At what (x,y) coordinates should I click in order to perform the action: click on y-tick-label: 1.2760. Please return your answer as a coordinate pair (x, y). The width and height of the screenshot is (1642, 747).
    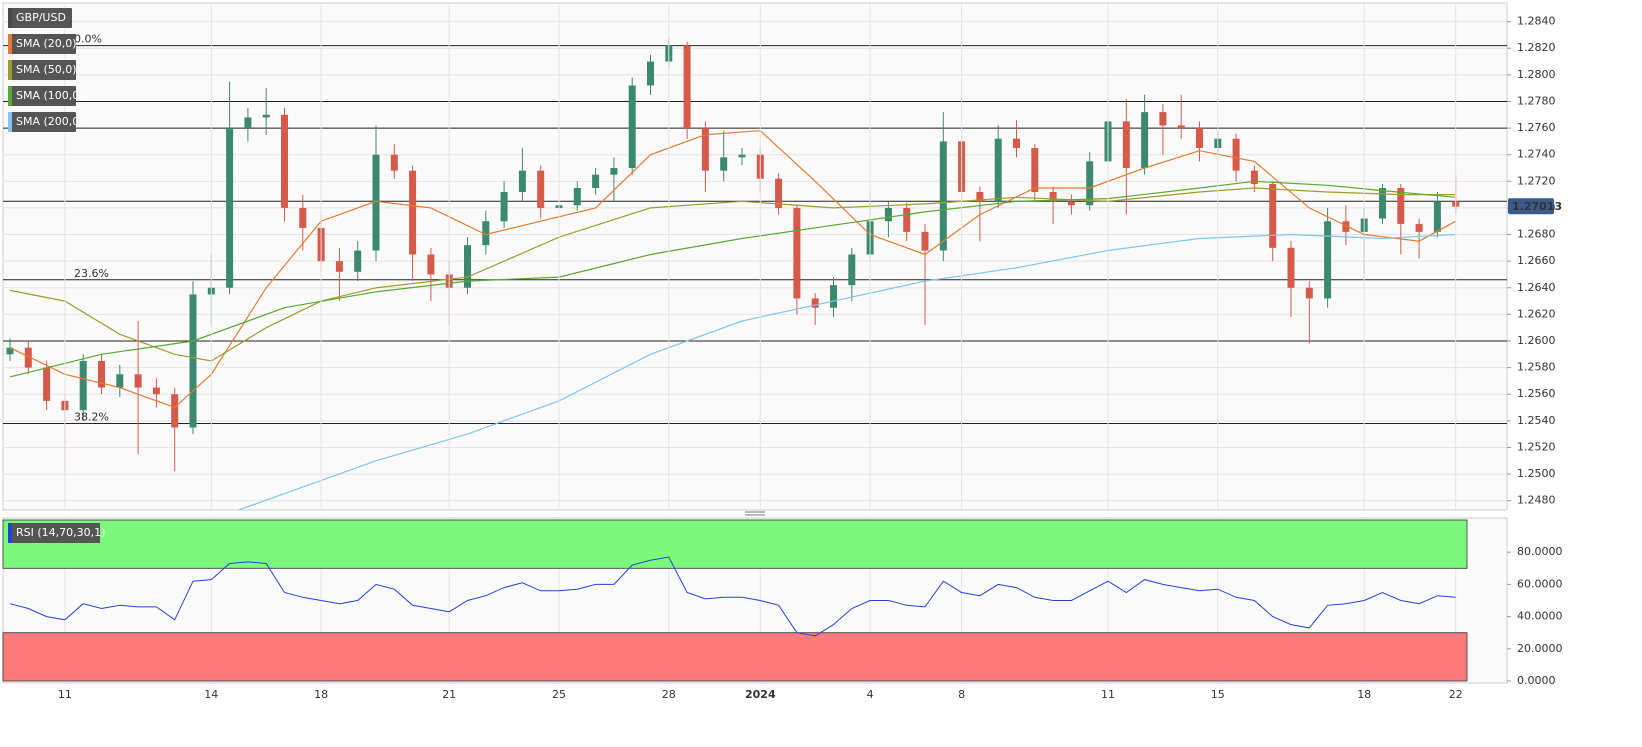
    Looking at the image, I should click on (1536, 127).